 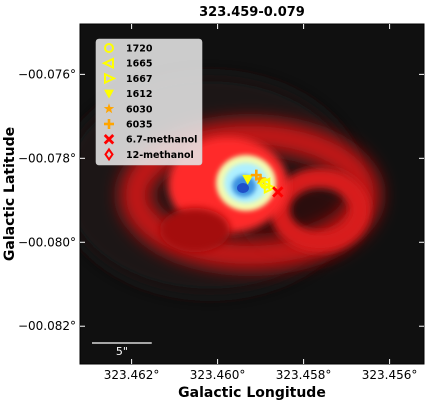 What do you see at coordinates (218, 375) in the screenshot?
I see `x-tick-label: 323.460°` at bounding box center [218, 375].